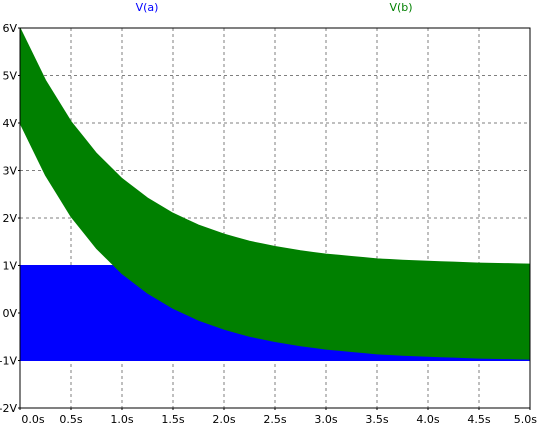 This screenshot has width=540, height=428. What do you see at coordinates (32, 419) in the screenshot?
I see `x-tick-label: 0.0s` at bounding box center [32, 419].